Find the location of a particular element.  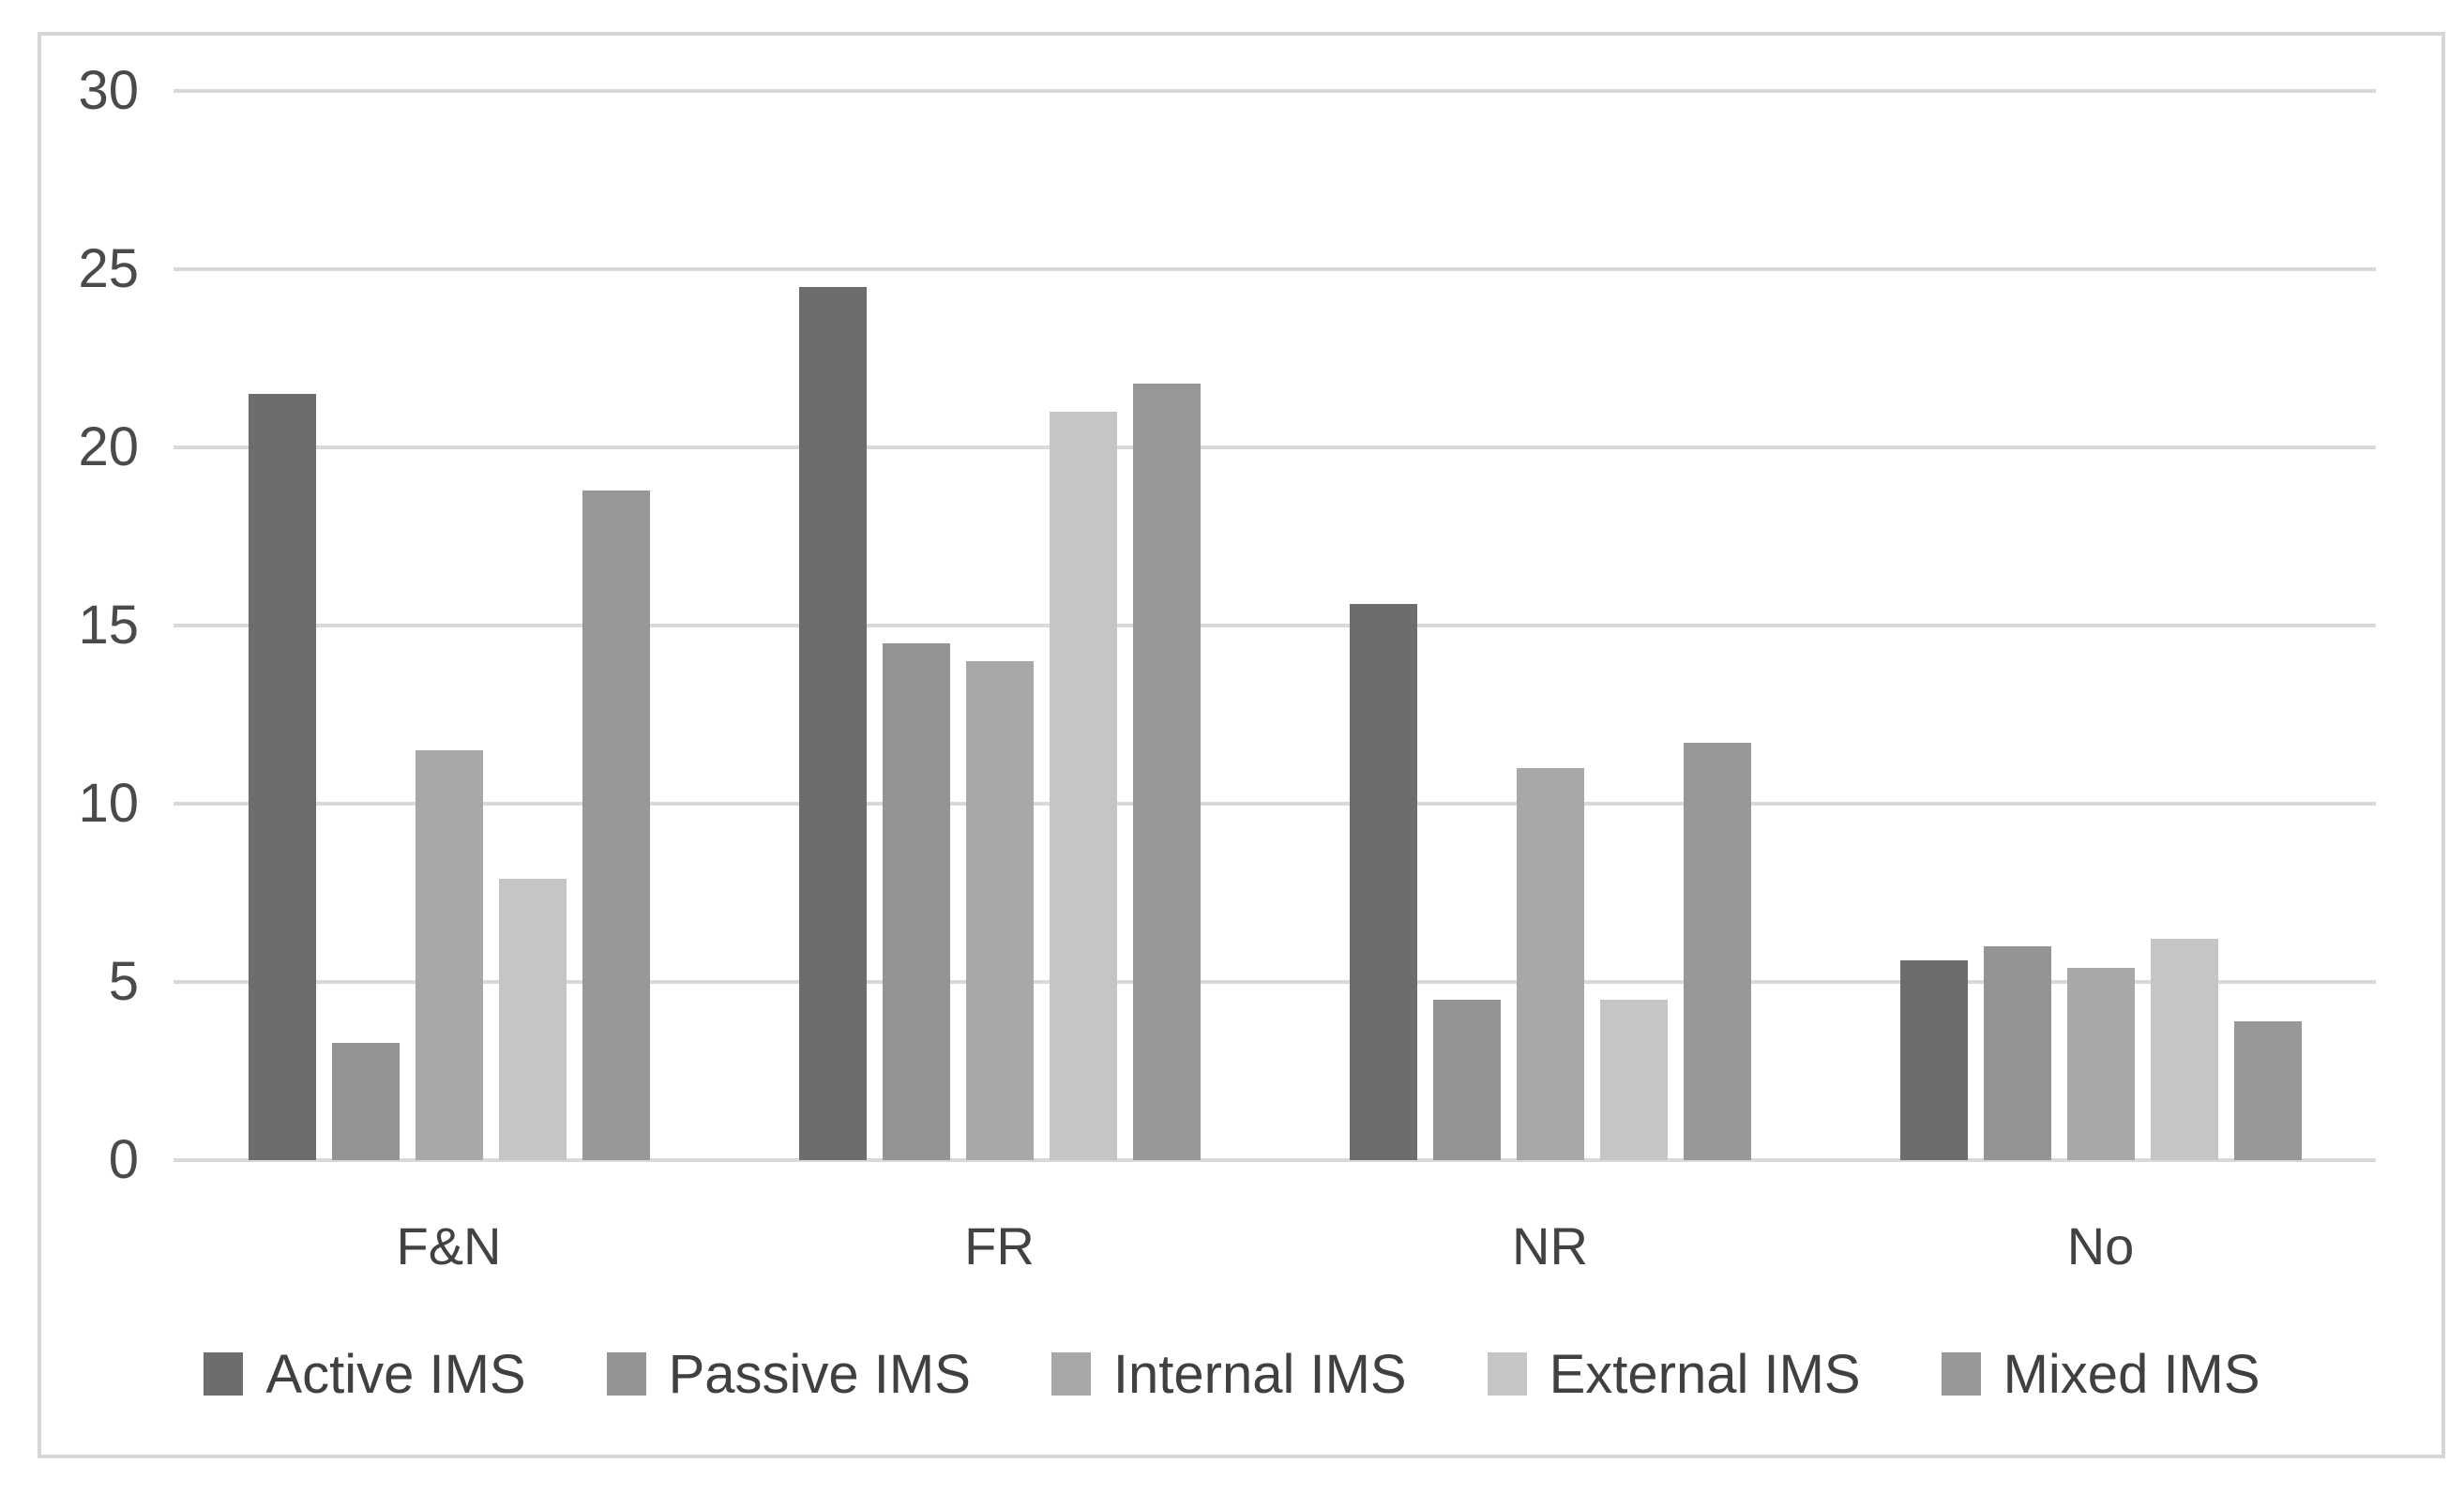

legend-label: Mixed IMS is located at coordinates (2131, 1374).